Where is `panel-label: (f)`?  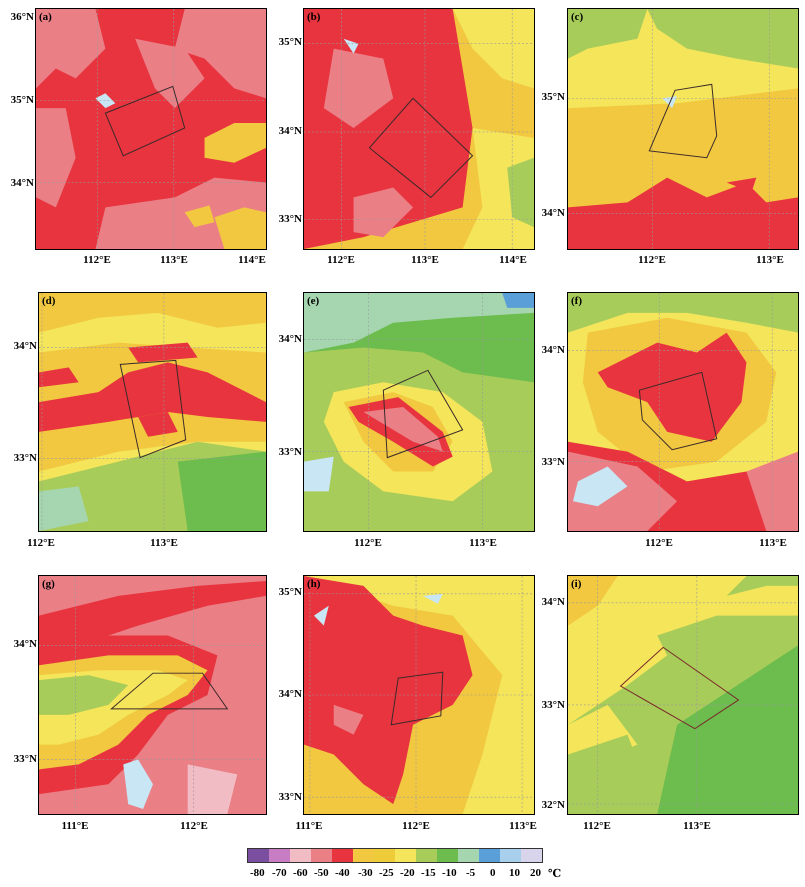 panel-label: (f) is located at coordinates (576, 301).